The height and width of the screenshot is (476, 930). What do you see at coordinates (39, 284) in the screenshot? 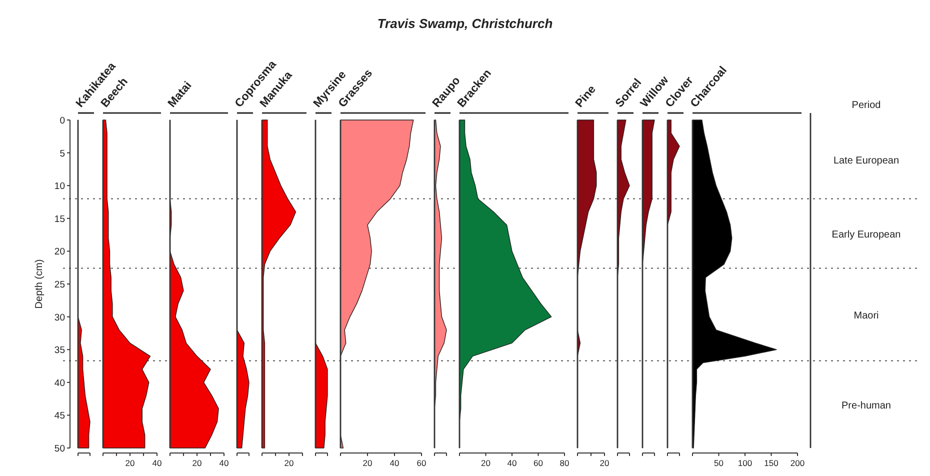
I see `y-axis-title: Depth (cm)` at bounding box center [39, 284].